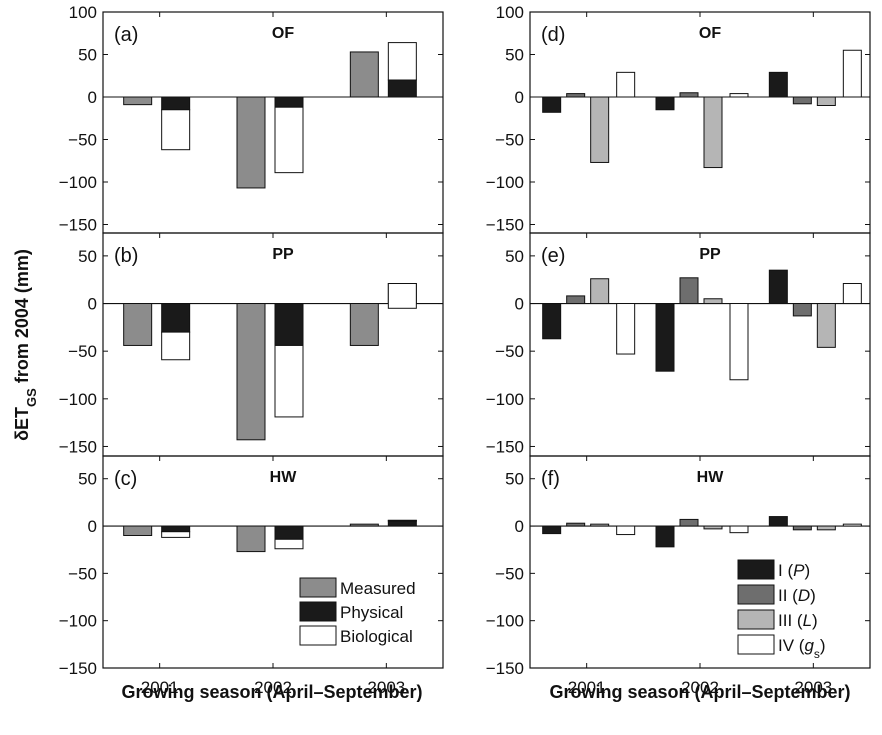 Image resolution: width=882 pixels, height=735 pixels. Describe the element at coordinates (797, 595) in the screenshot. I see `legend-label-II: II (D)` at that location.